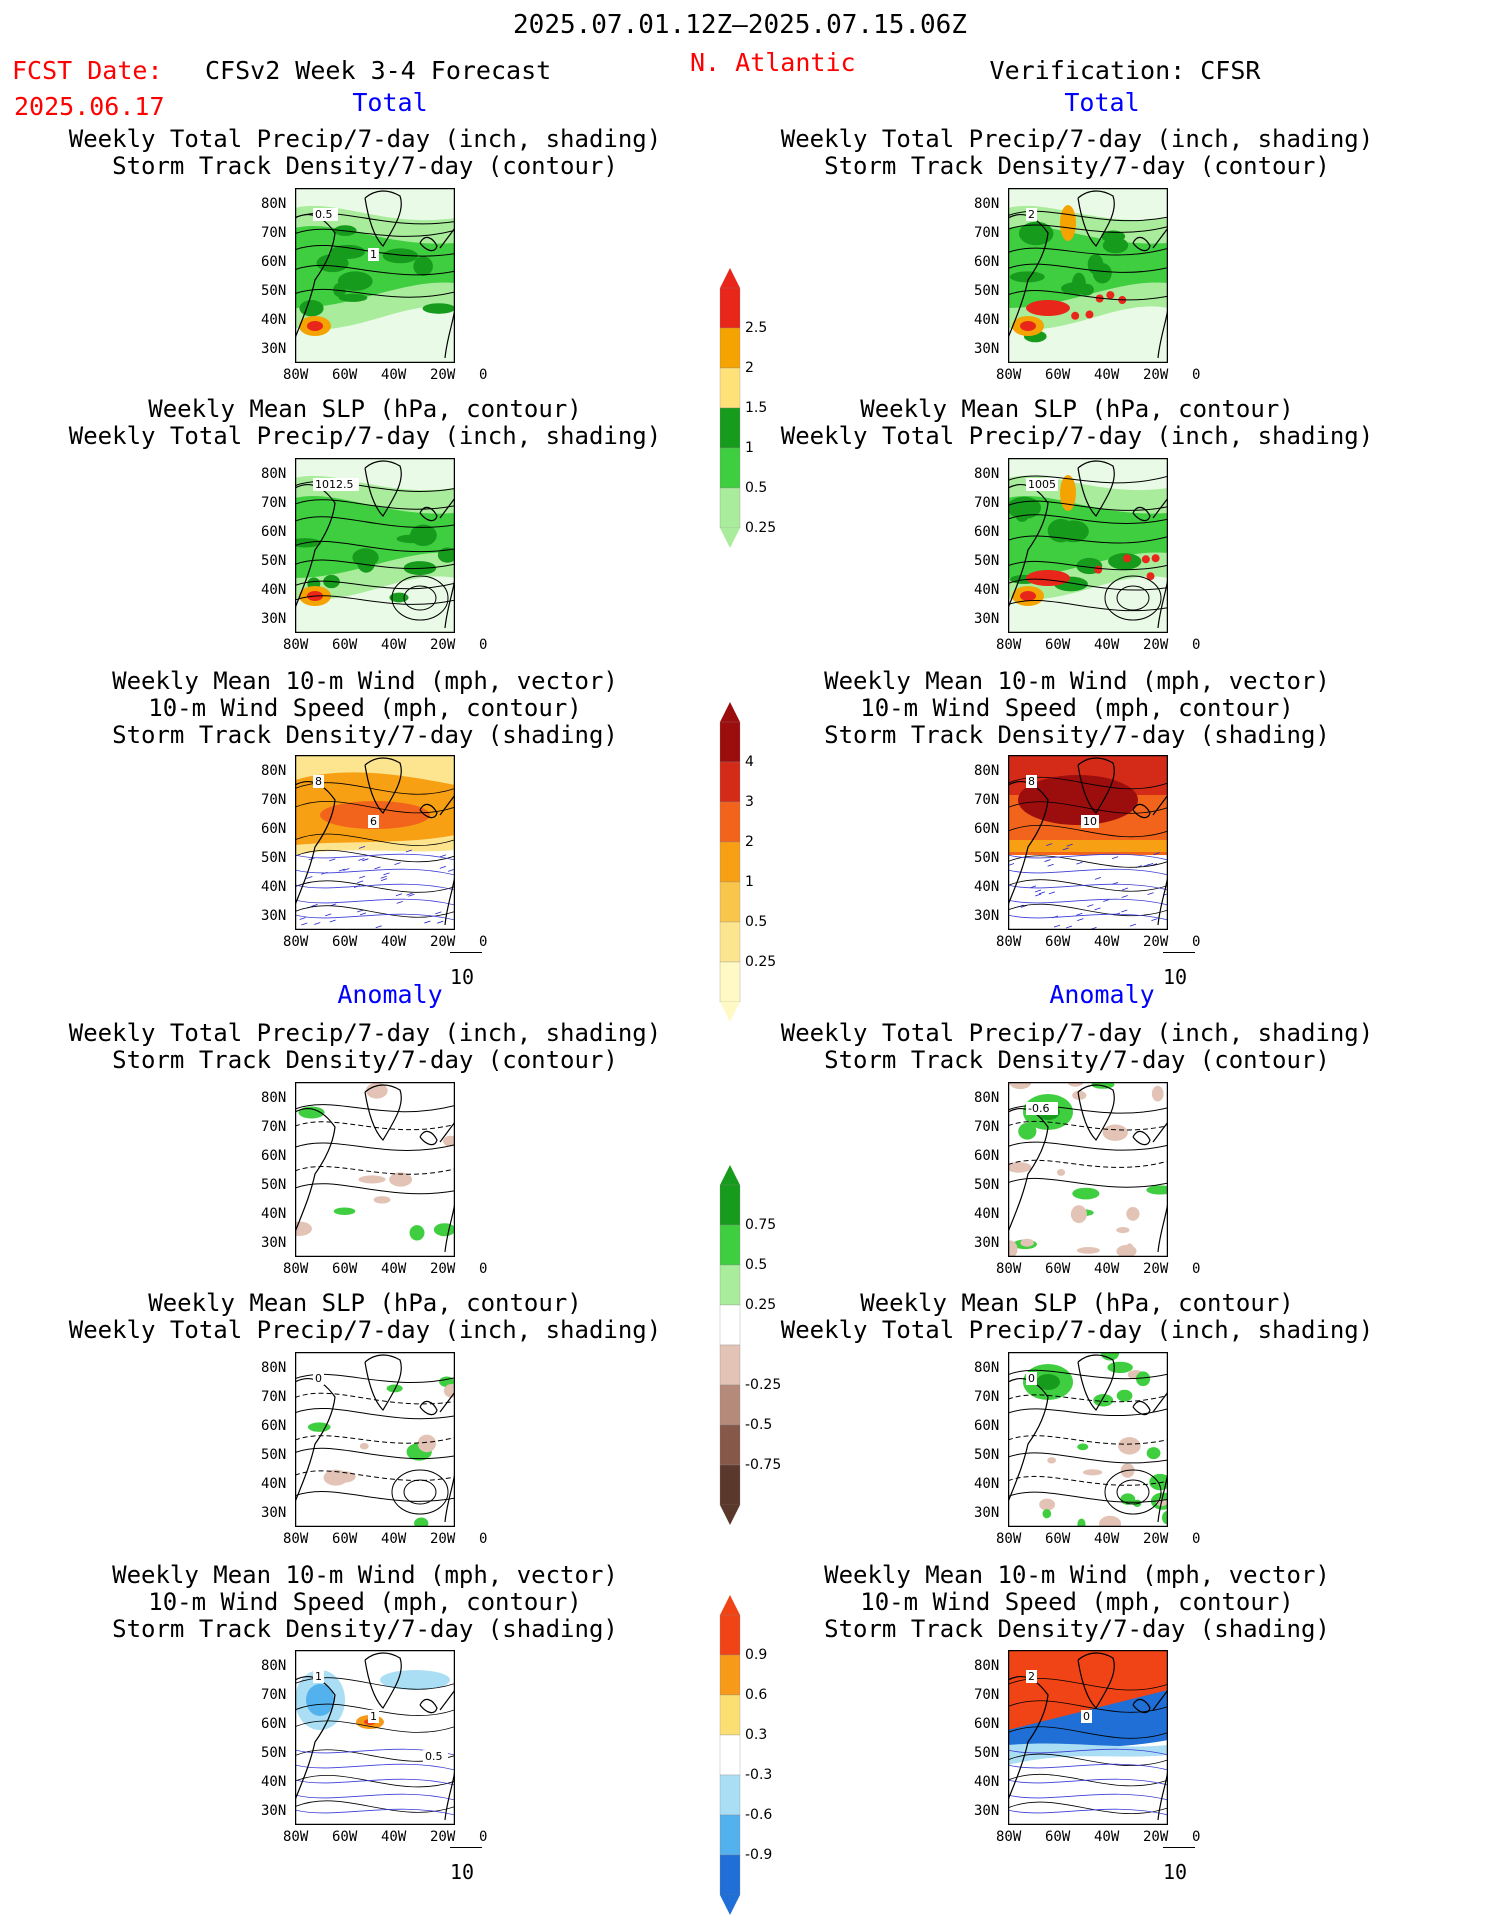 The image size is (1487, 1925). I want to click on a3l-map-panel: 1 1 0.5, so click(375, 1737).